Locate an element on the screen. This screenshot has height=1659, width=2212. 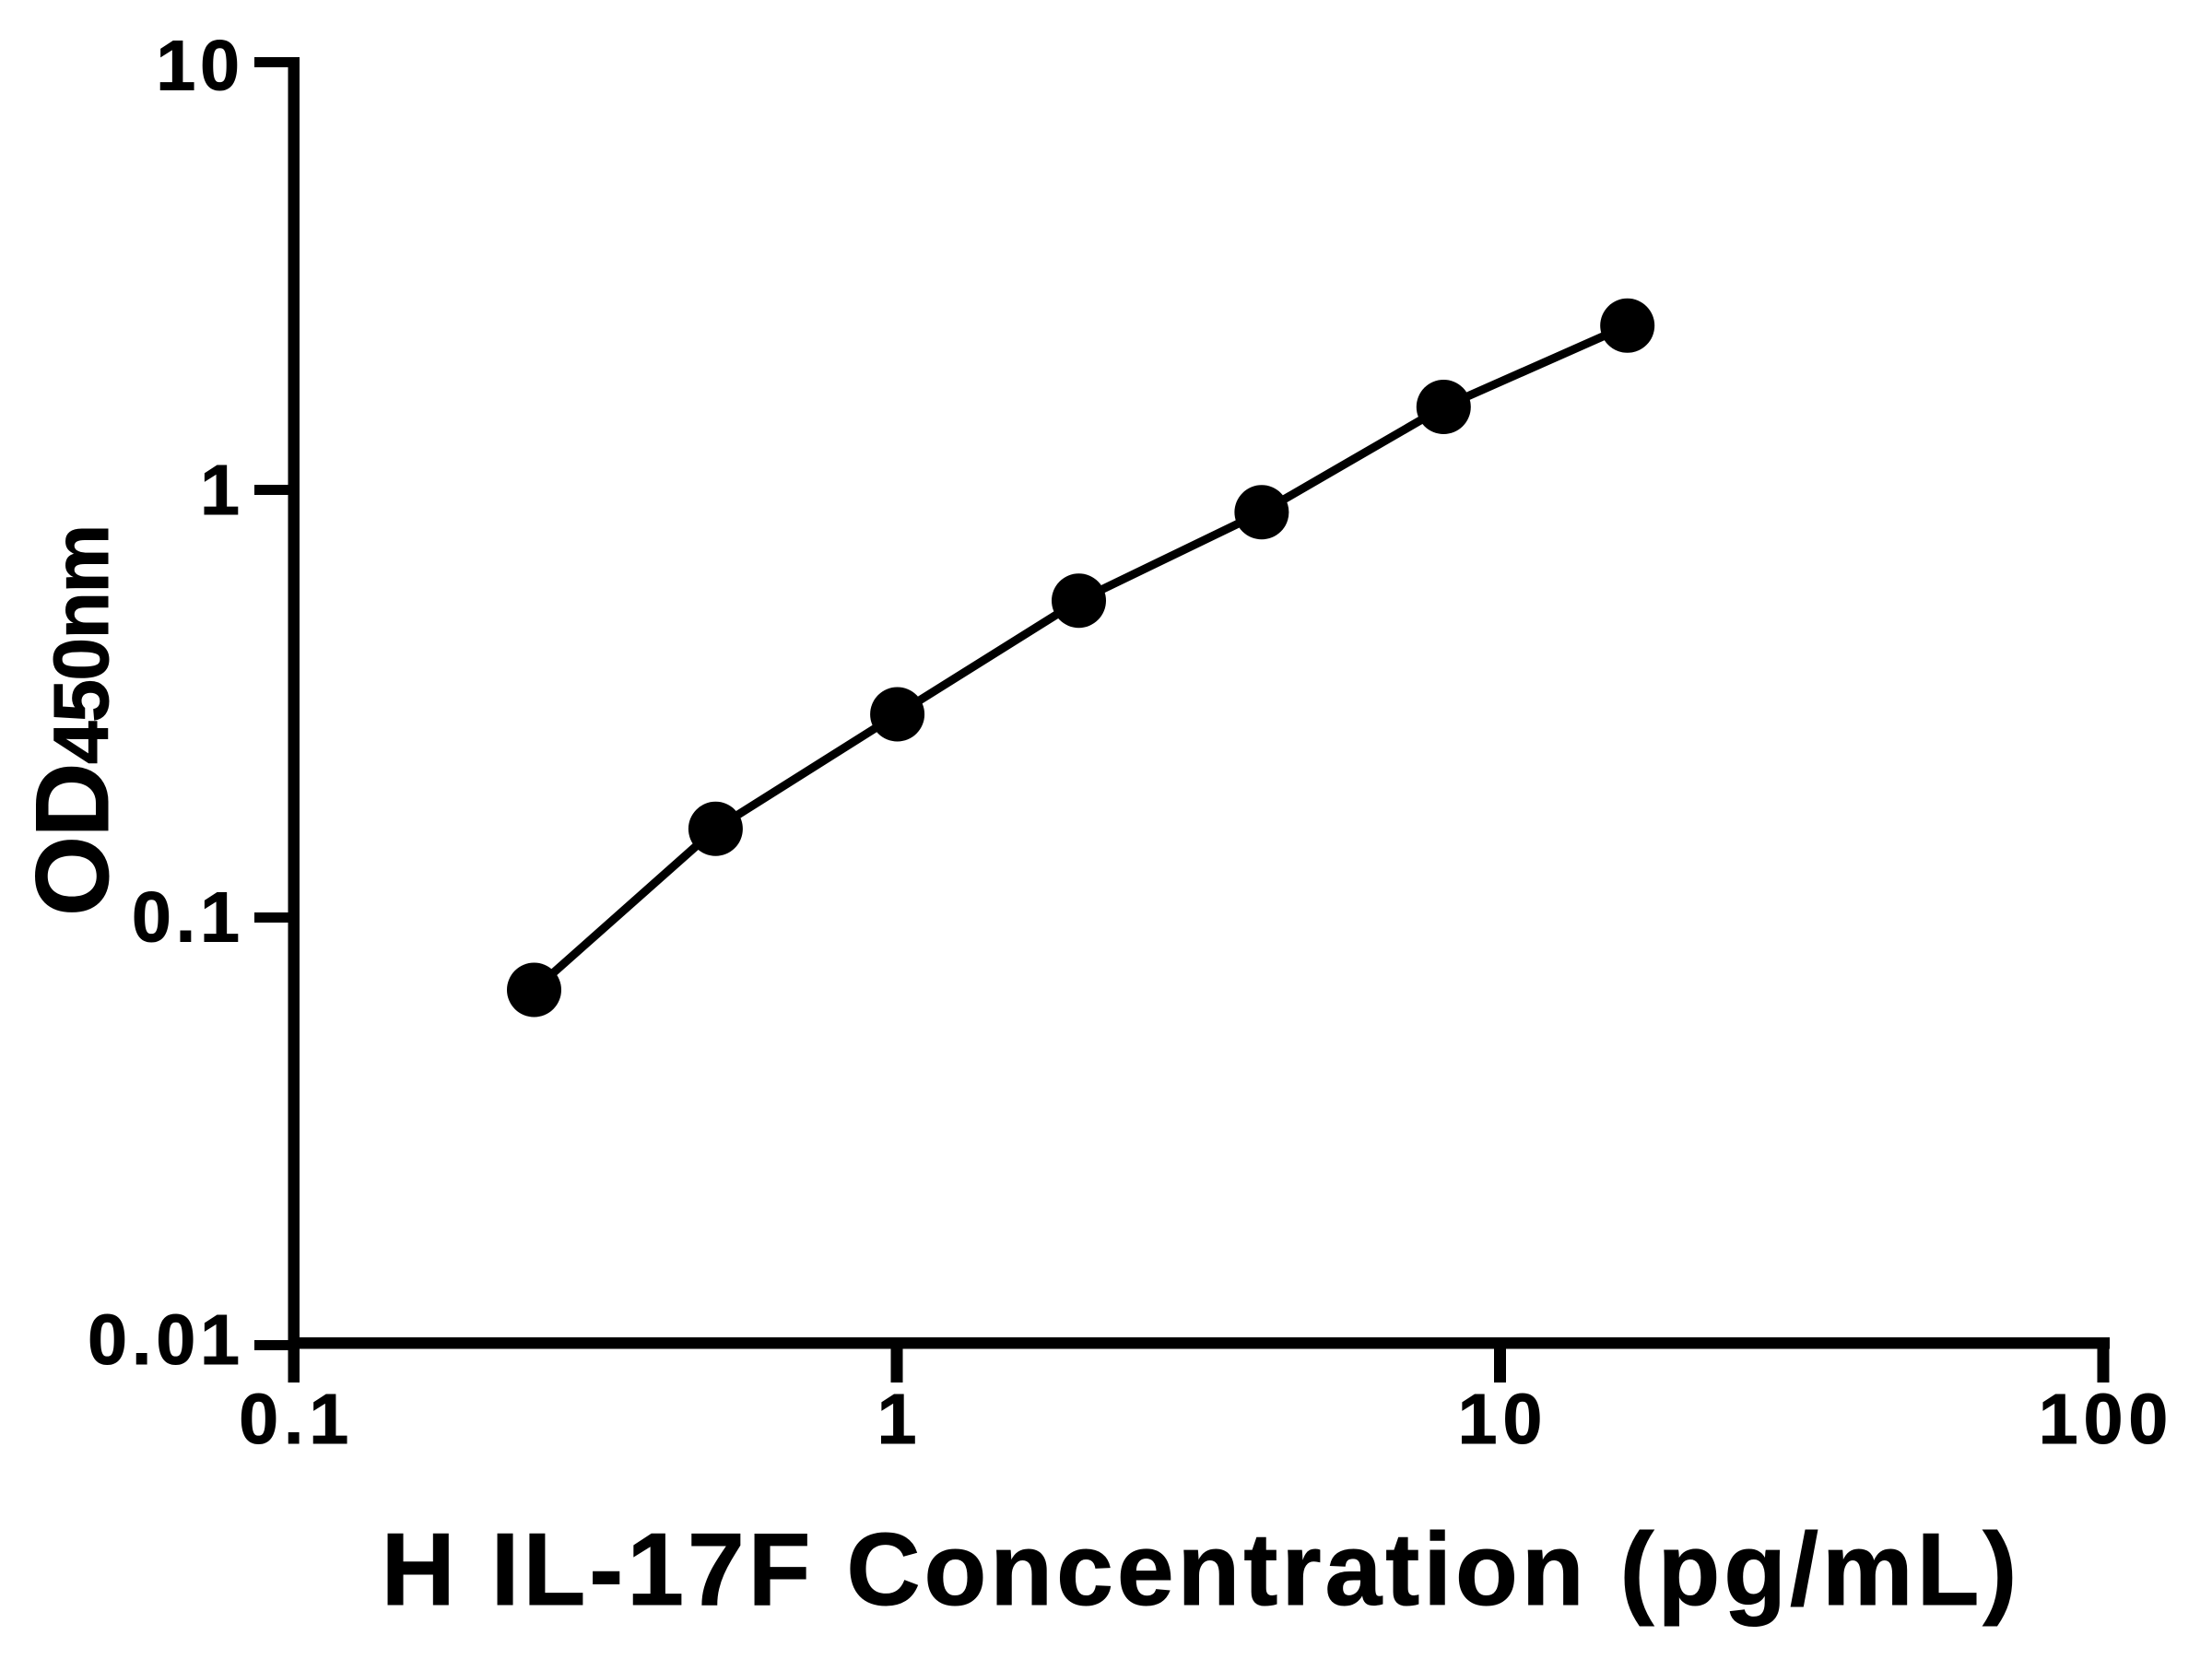
svg-text: 0.01 is located at coordinates (166, 1340).